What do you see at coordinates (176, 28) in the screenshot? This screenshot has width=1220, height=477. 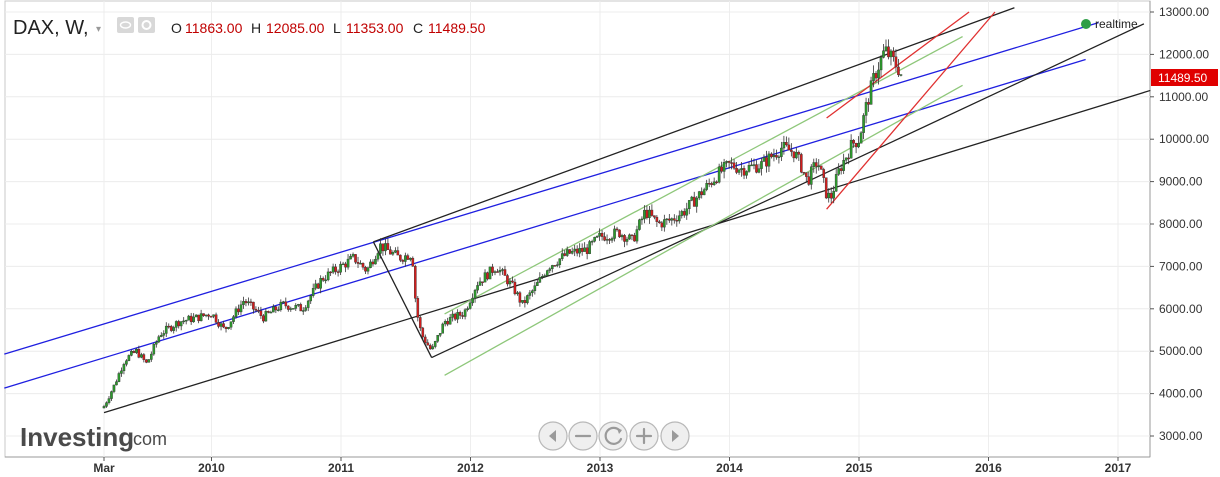 I see `open-label: O` at bounding box center [176, 28].